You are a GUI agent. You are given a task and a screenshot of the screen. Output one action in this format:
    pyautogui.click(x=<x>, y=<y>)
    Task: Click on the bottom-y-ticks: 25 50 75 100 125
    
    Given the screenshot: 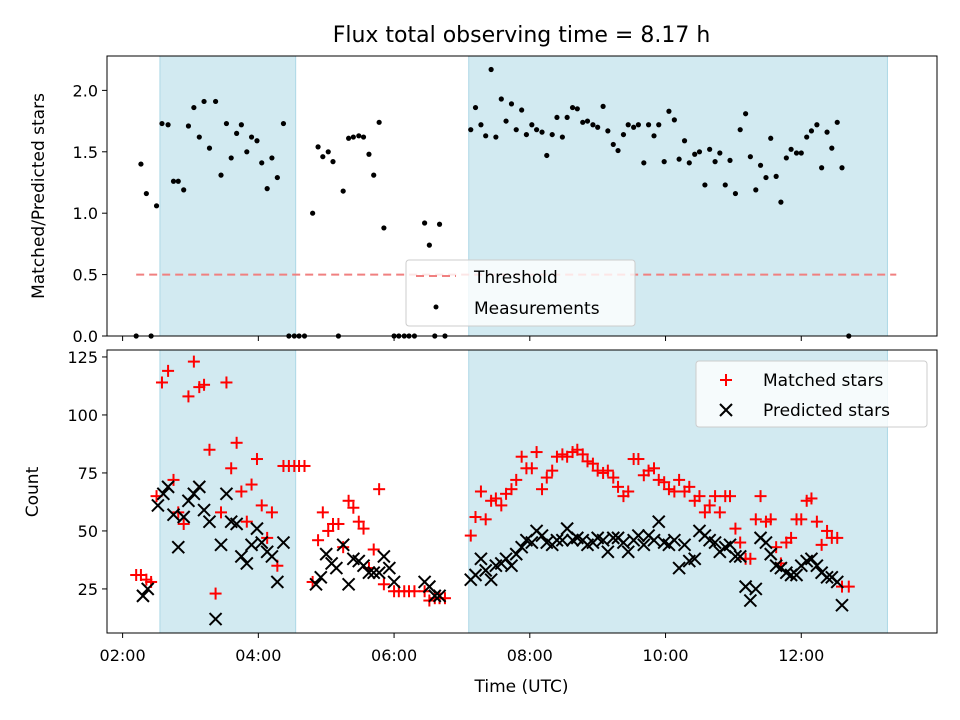 What is the action you would take?
    pyautogui.click(x=87, y=473)
    